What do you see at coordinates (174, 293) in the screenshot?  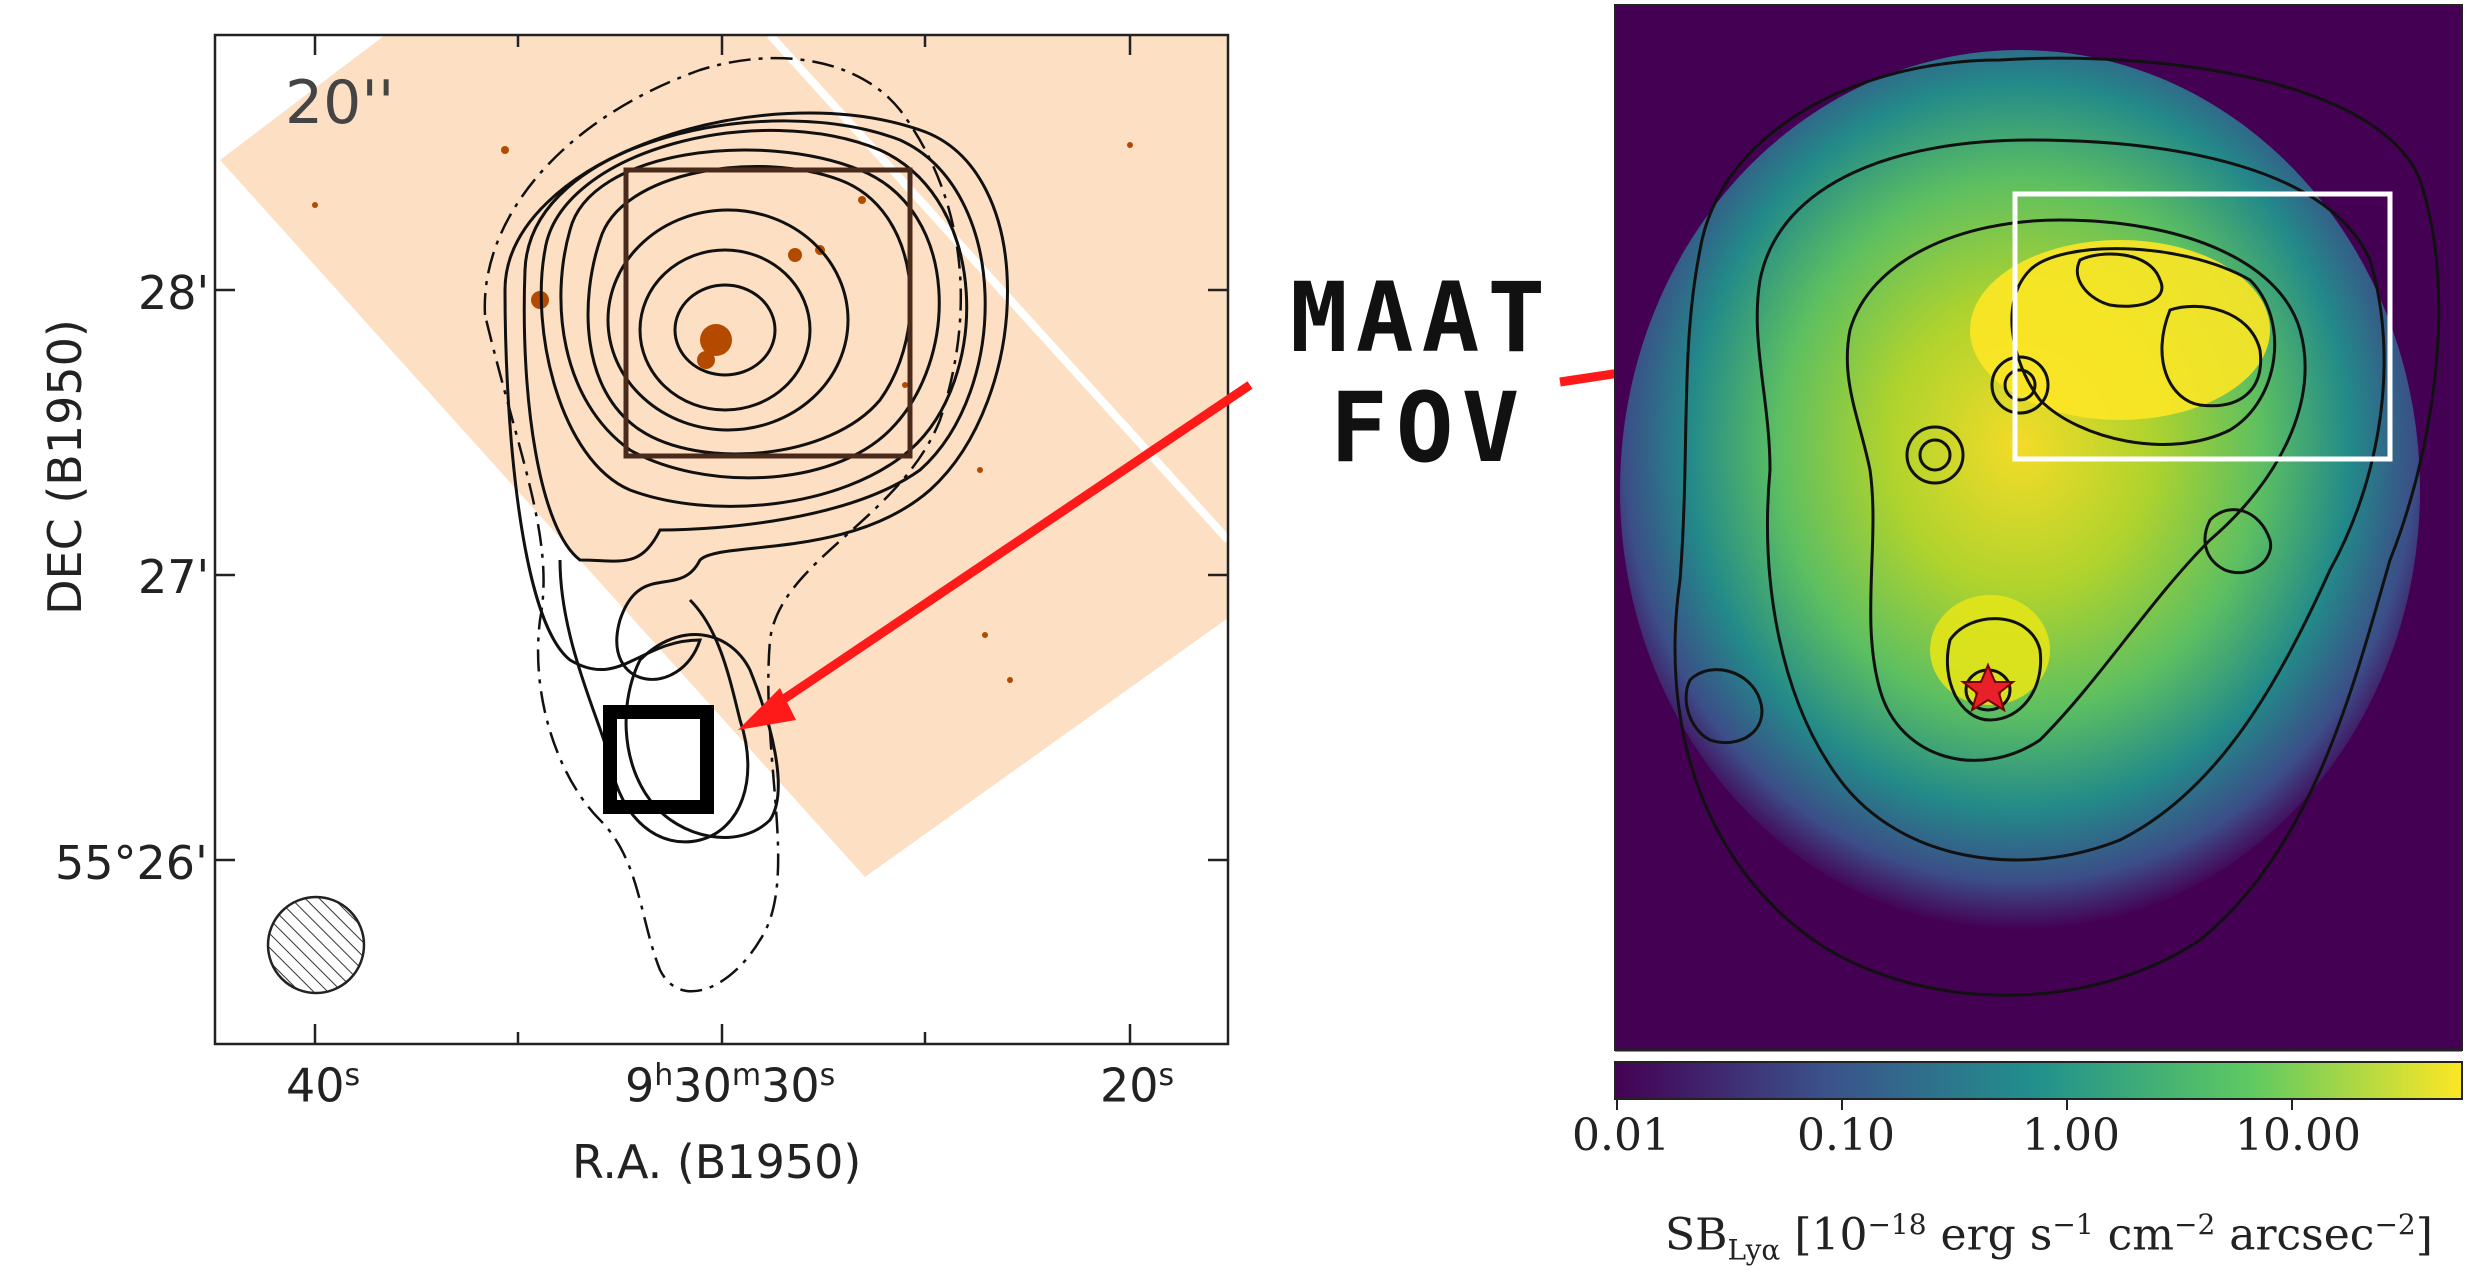 I see `y-tick-label-28: 28'` at bounding box center [174, 293].